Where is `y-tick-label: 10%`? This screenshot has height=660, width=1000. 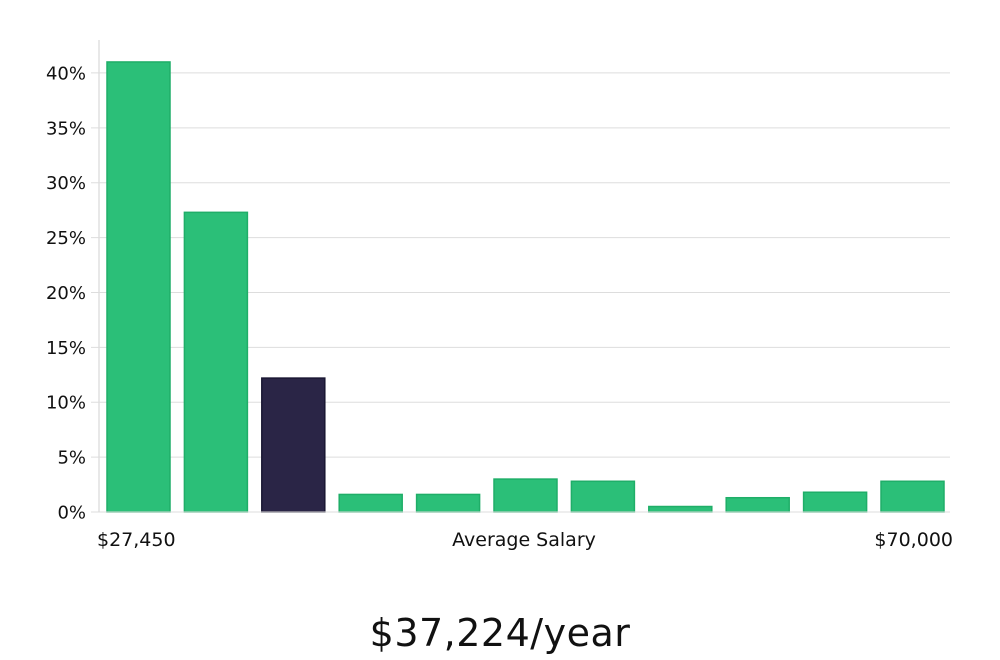
y-tick-label: 10% is located at coordinates (66, 403).